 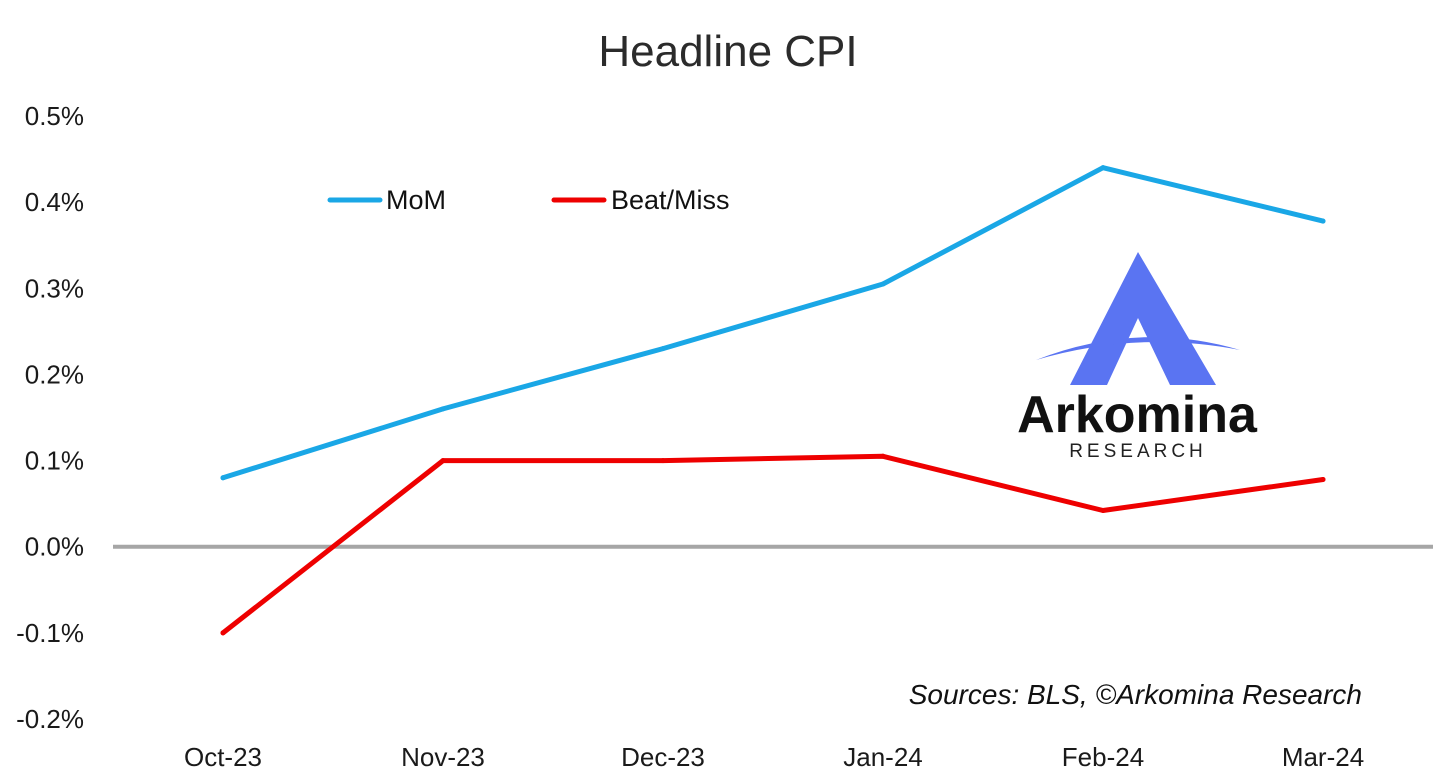 I want to click on x-tick-label: Feb-24, so click(x=1103, y=757).